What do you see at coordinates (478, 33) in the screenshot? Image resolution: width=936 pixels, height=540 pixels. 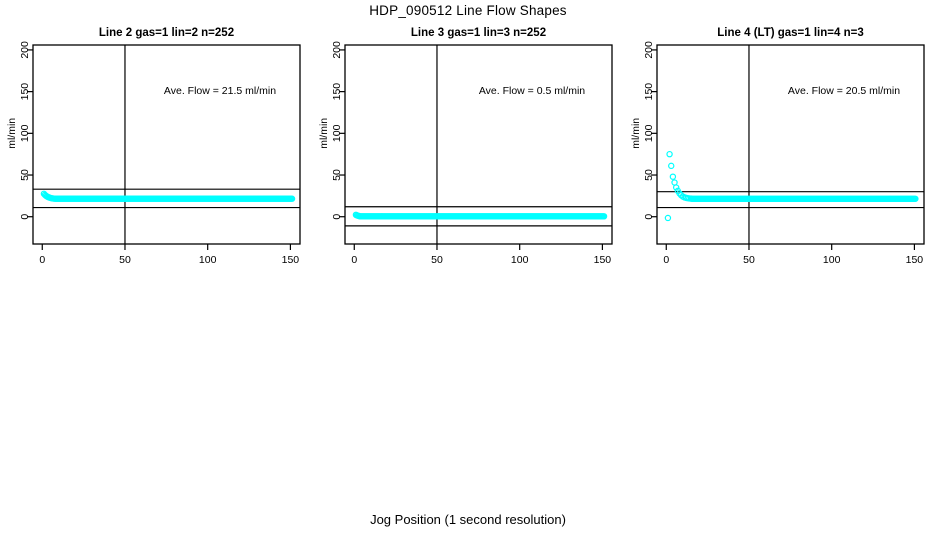 I see `panel-2-title: Line 3 gas=1 lin=3 n=252` at bounding box center [478, 33].